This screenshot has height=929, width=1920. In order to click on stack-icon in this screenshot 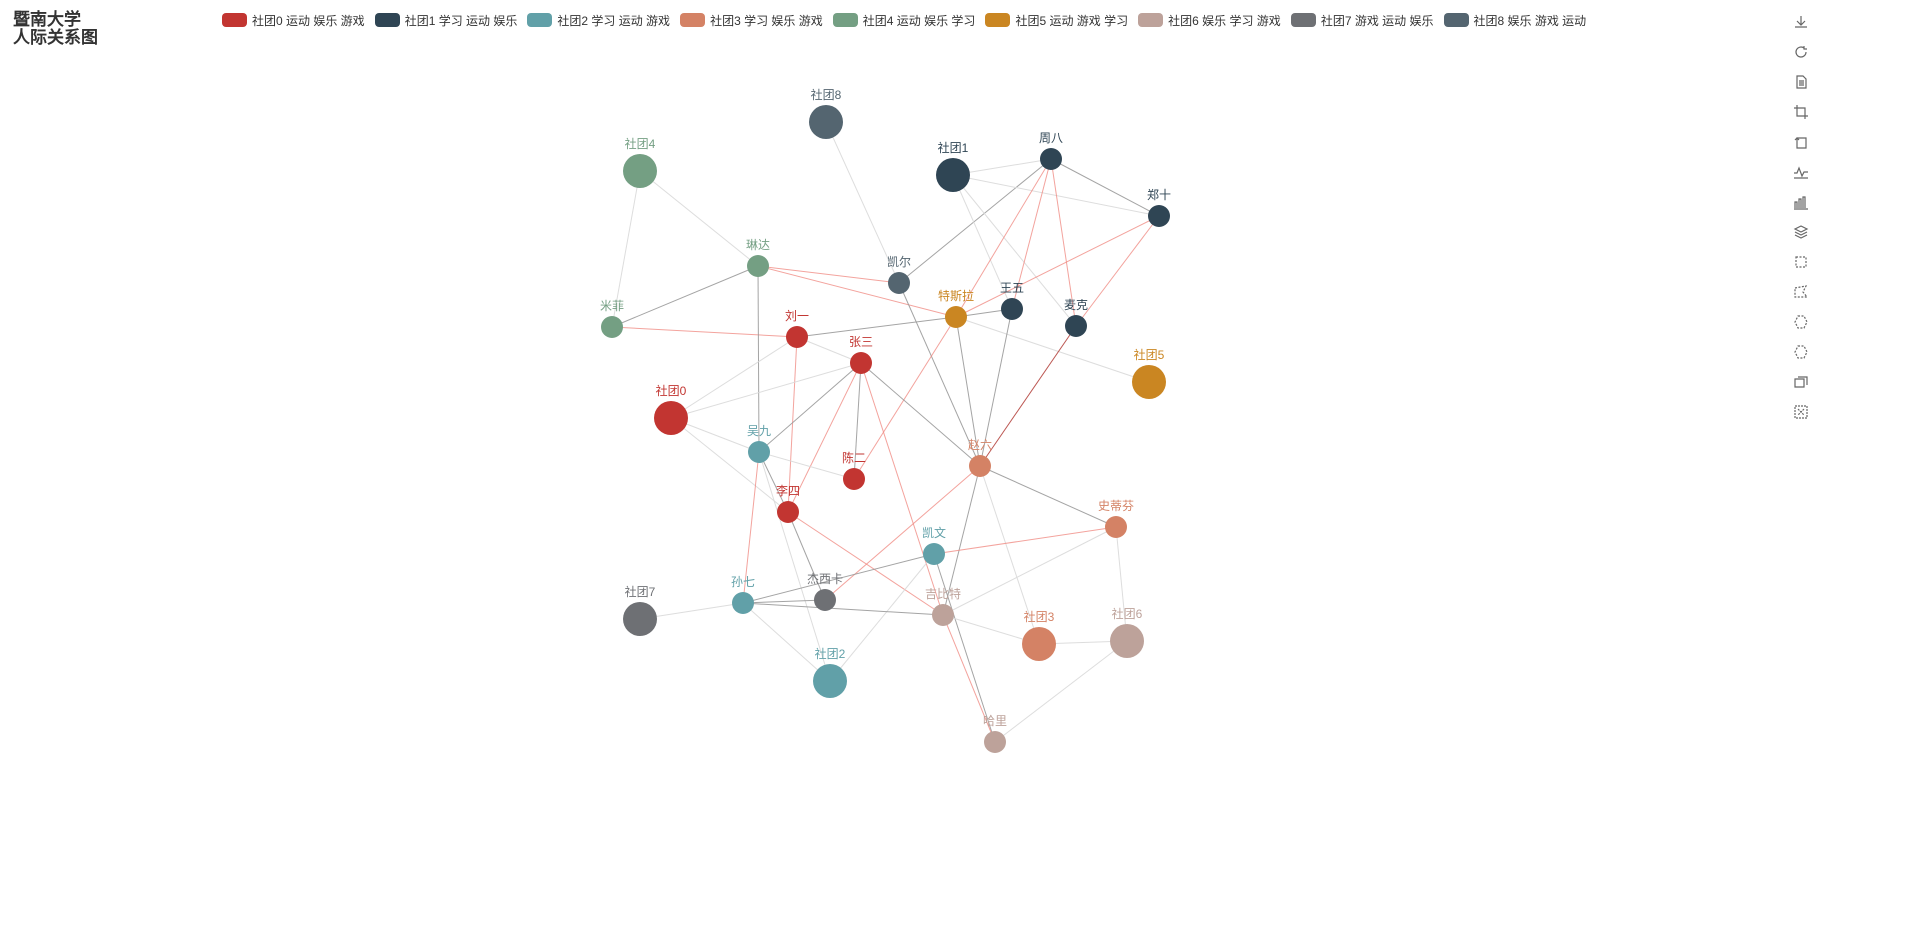, I will do `click(1801, 232)`.